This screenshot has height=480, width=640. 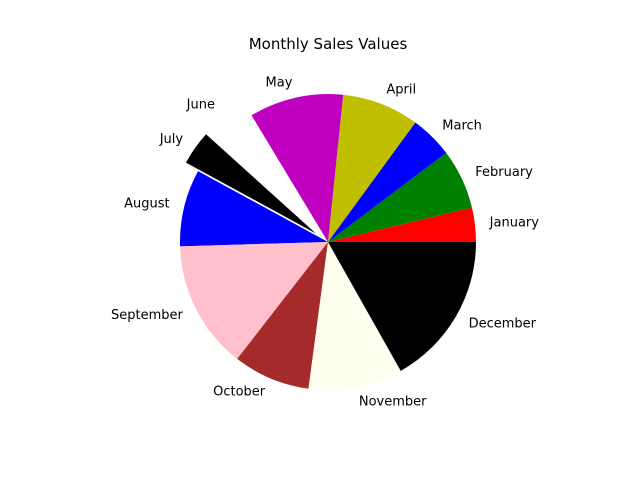 I want to click on pie-slice-july, so click(x=250, y=184).